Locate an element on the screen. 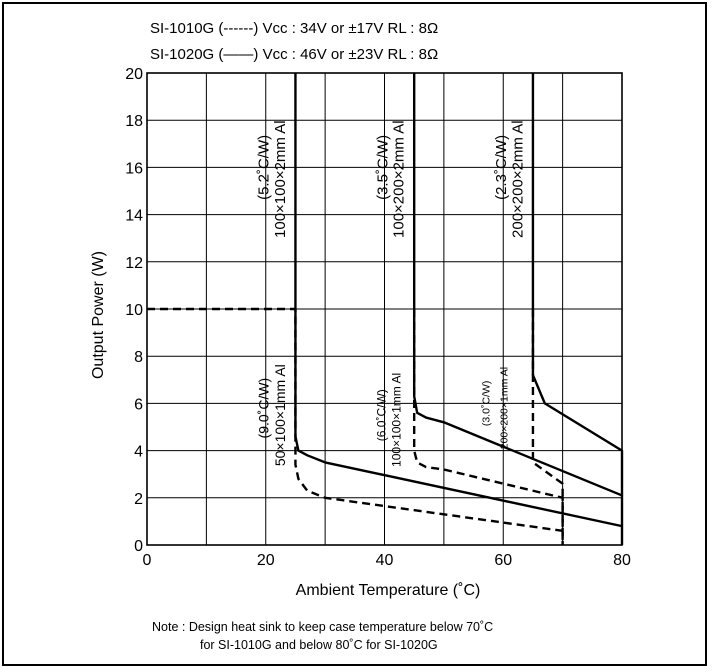  y-tick-label: 8 is located at coordinates (138, 357).